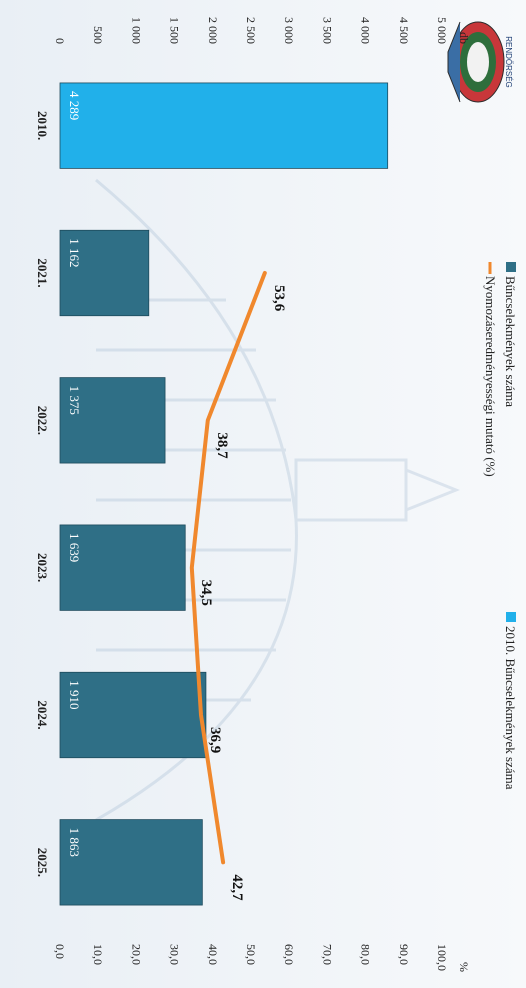 This screenshot has height=988, width=526. Describe the element at coordinates (175, 30) in the screenshot. I see `y-left-tick-label: 1 500` at that location.